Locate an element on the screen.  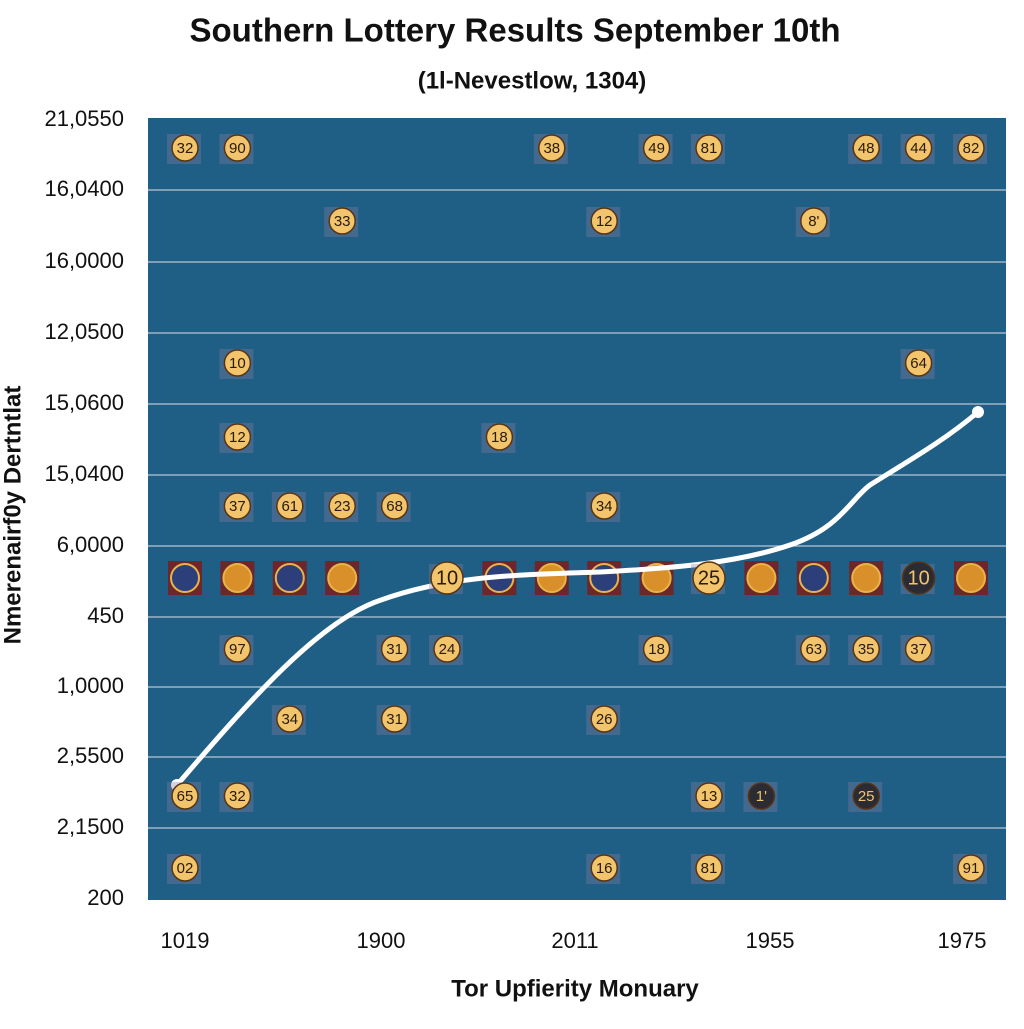
ball-number: 32 is located at coordinates (185, 148).